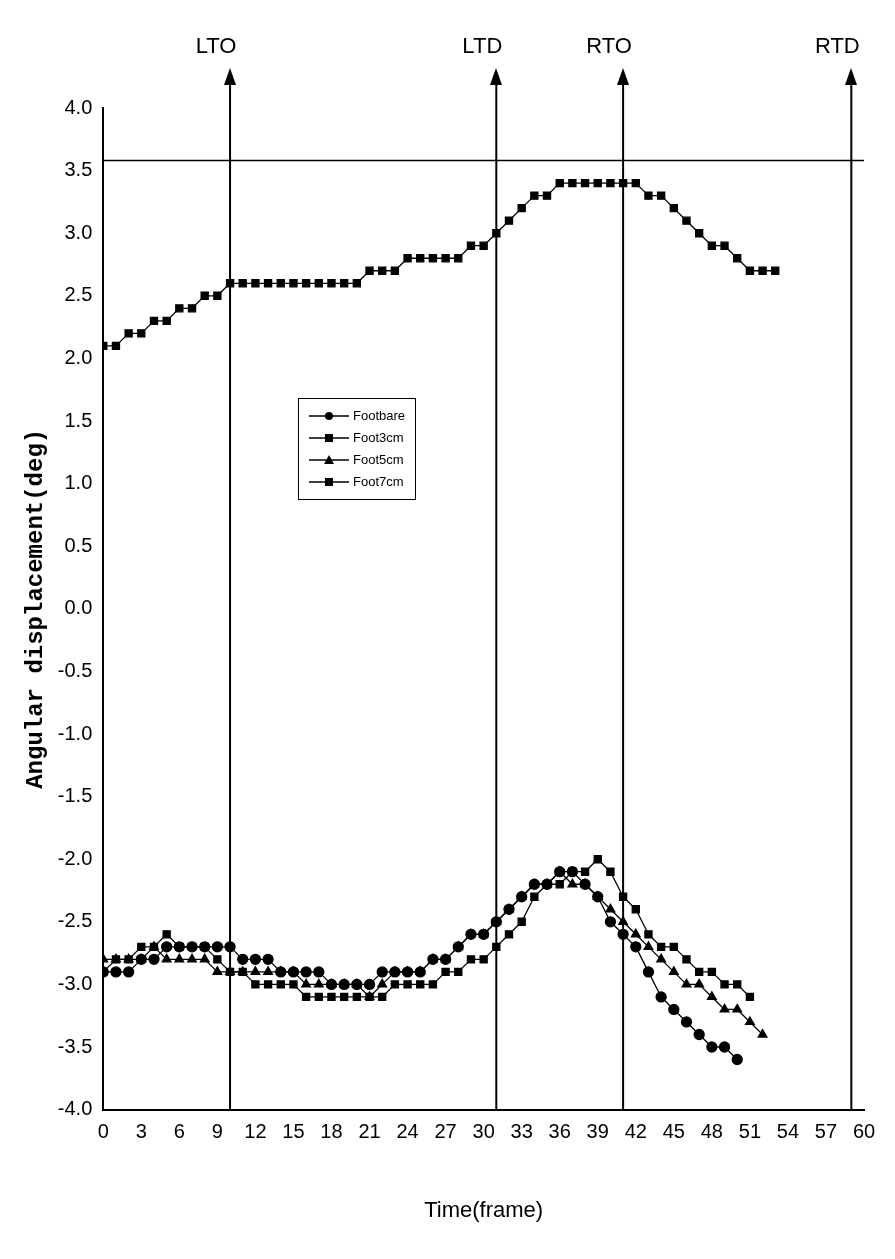  Describe the element at coordinates (75, 920) in the screenshot. I see `y-tick-label: -2.5` at that location.